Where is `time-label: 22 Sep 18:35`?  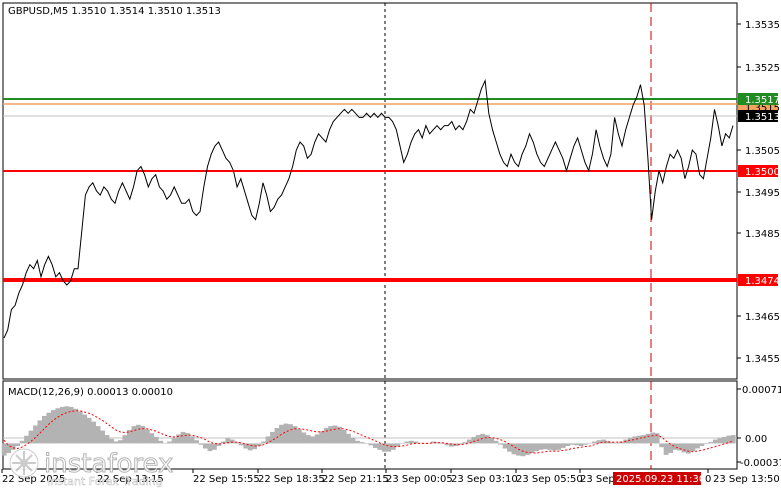
time-label: 22 Sep 18:35 is located at coordinates (291, 479).